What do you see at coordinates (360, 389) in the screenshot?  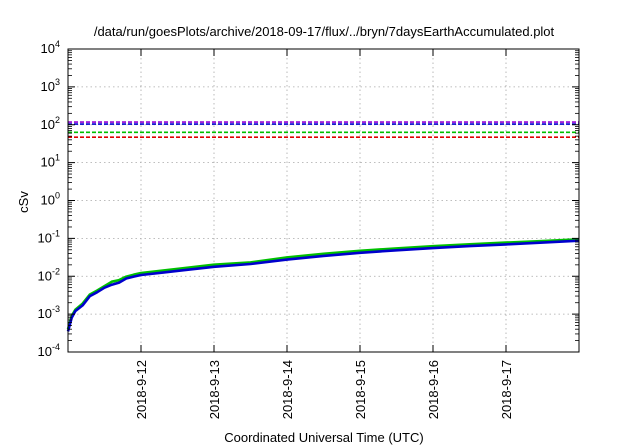 I see `x-tick-label: 2018-9-15` at bounding box center [360, 389].